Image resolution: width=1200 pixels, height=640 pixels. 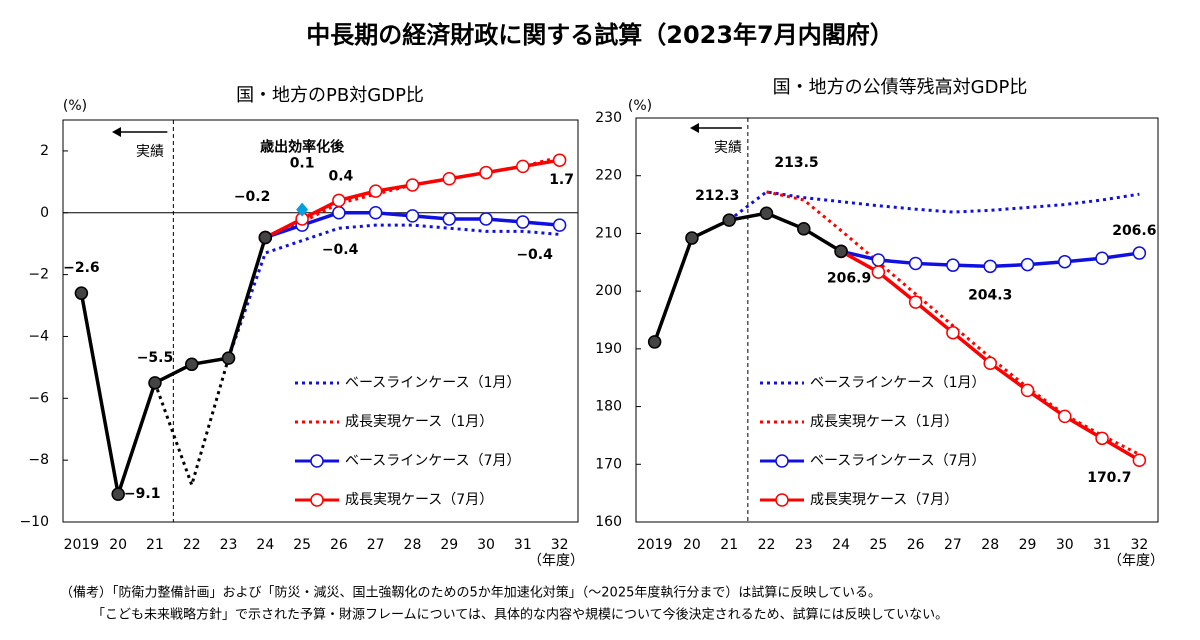 What do you see at coordinates (878, 545) in the screenshot?
I see `x-tick-label: 25` at bounding box center [878, 545].